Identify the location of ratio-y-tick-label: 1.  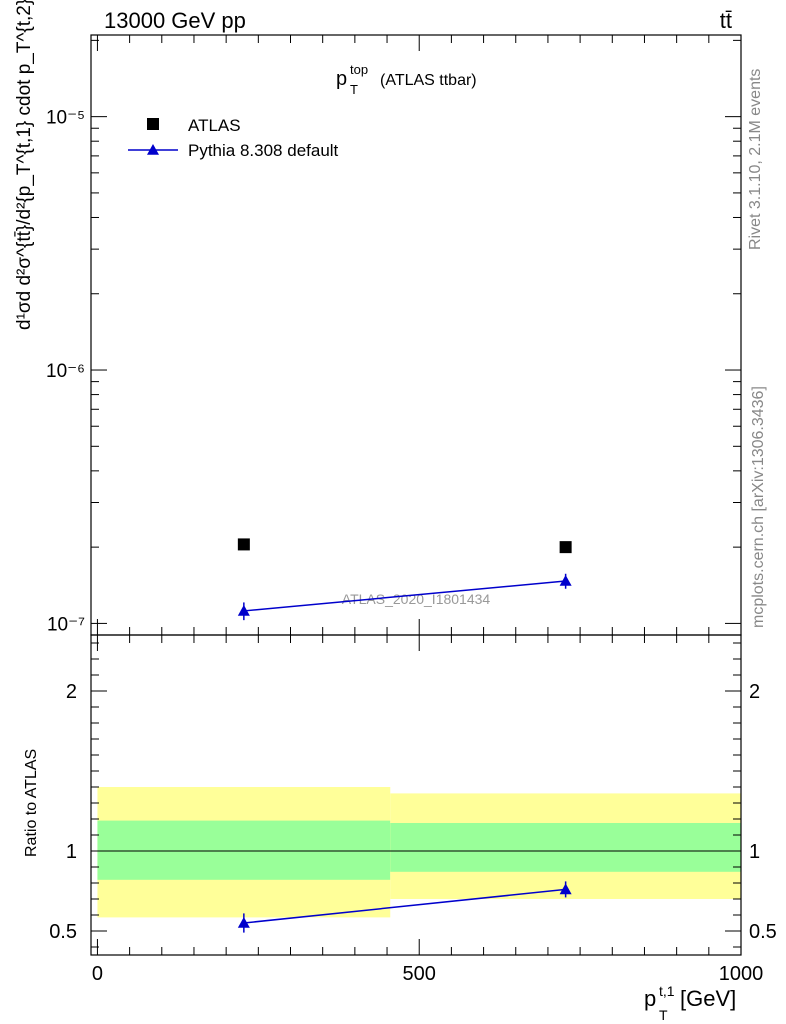
(71, 852).